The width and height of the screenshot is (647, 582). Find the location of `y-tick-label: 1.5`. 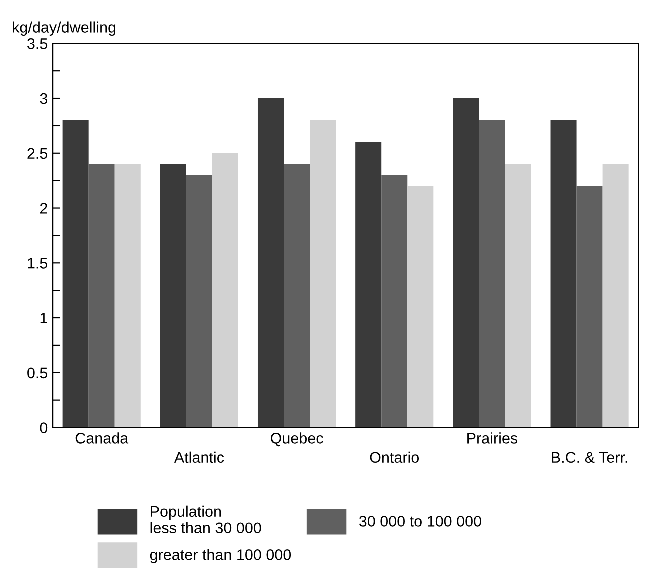

y-tick-label: 1.5 is located at coordinates (38, 263).